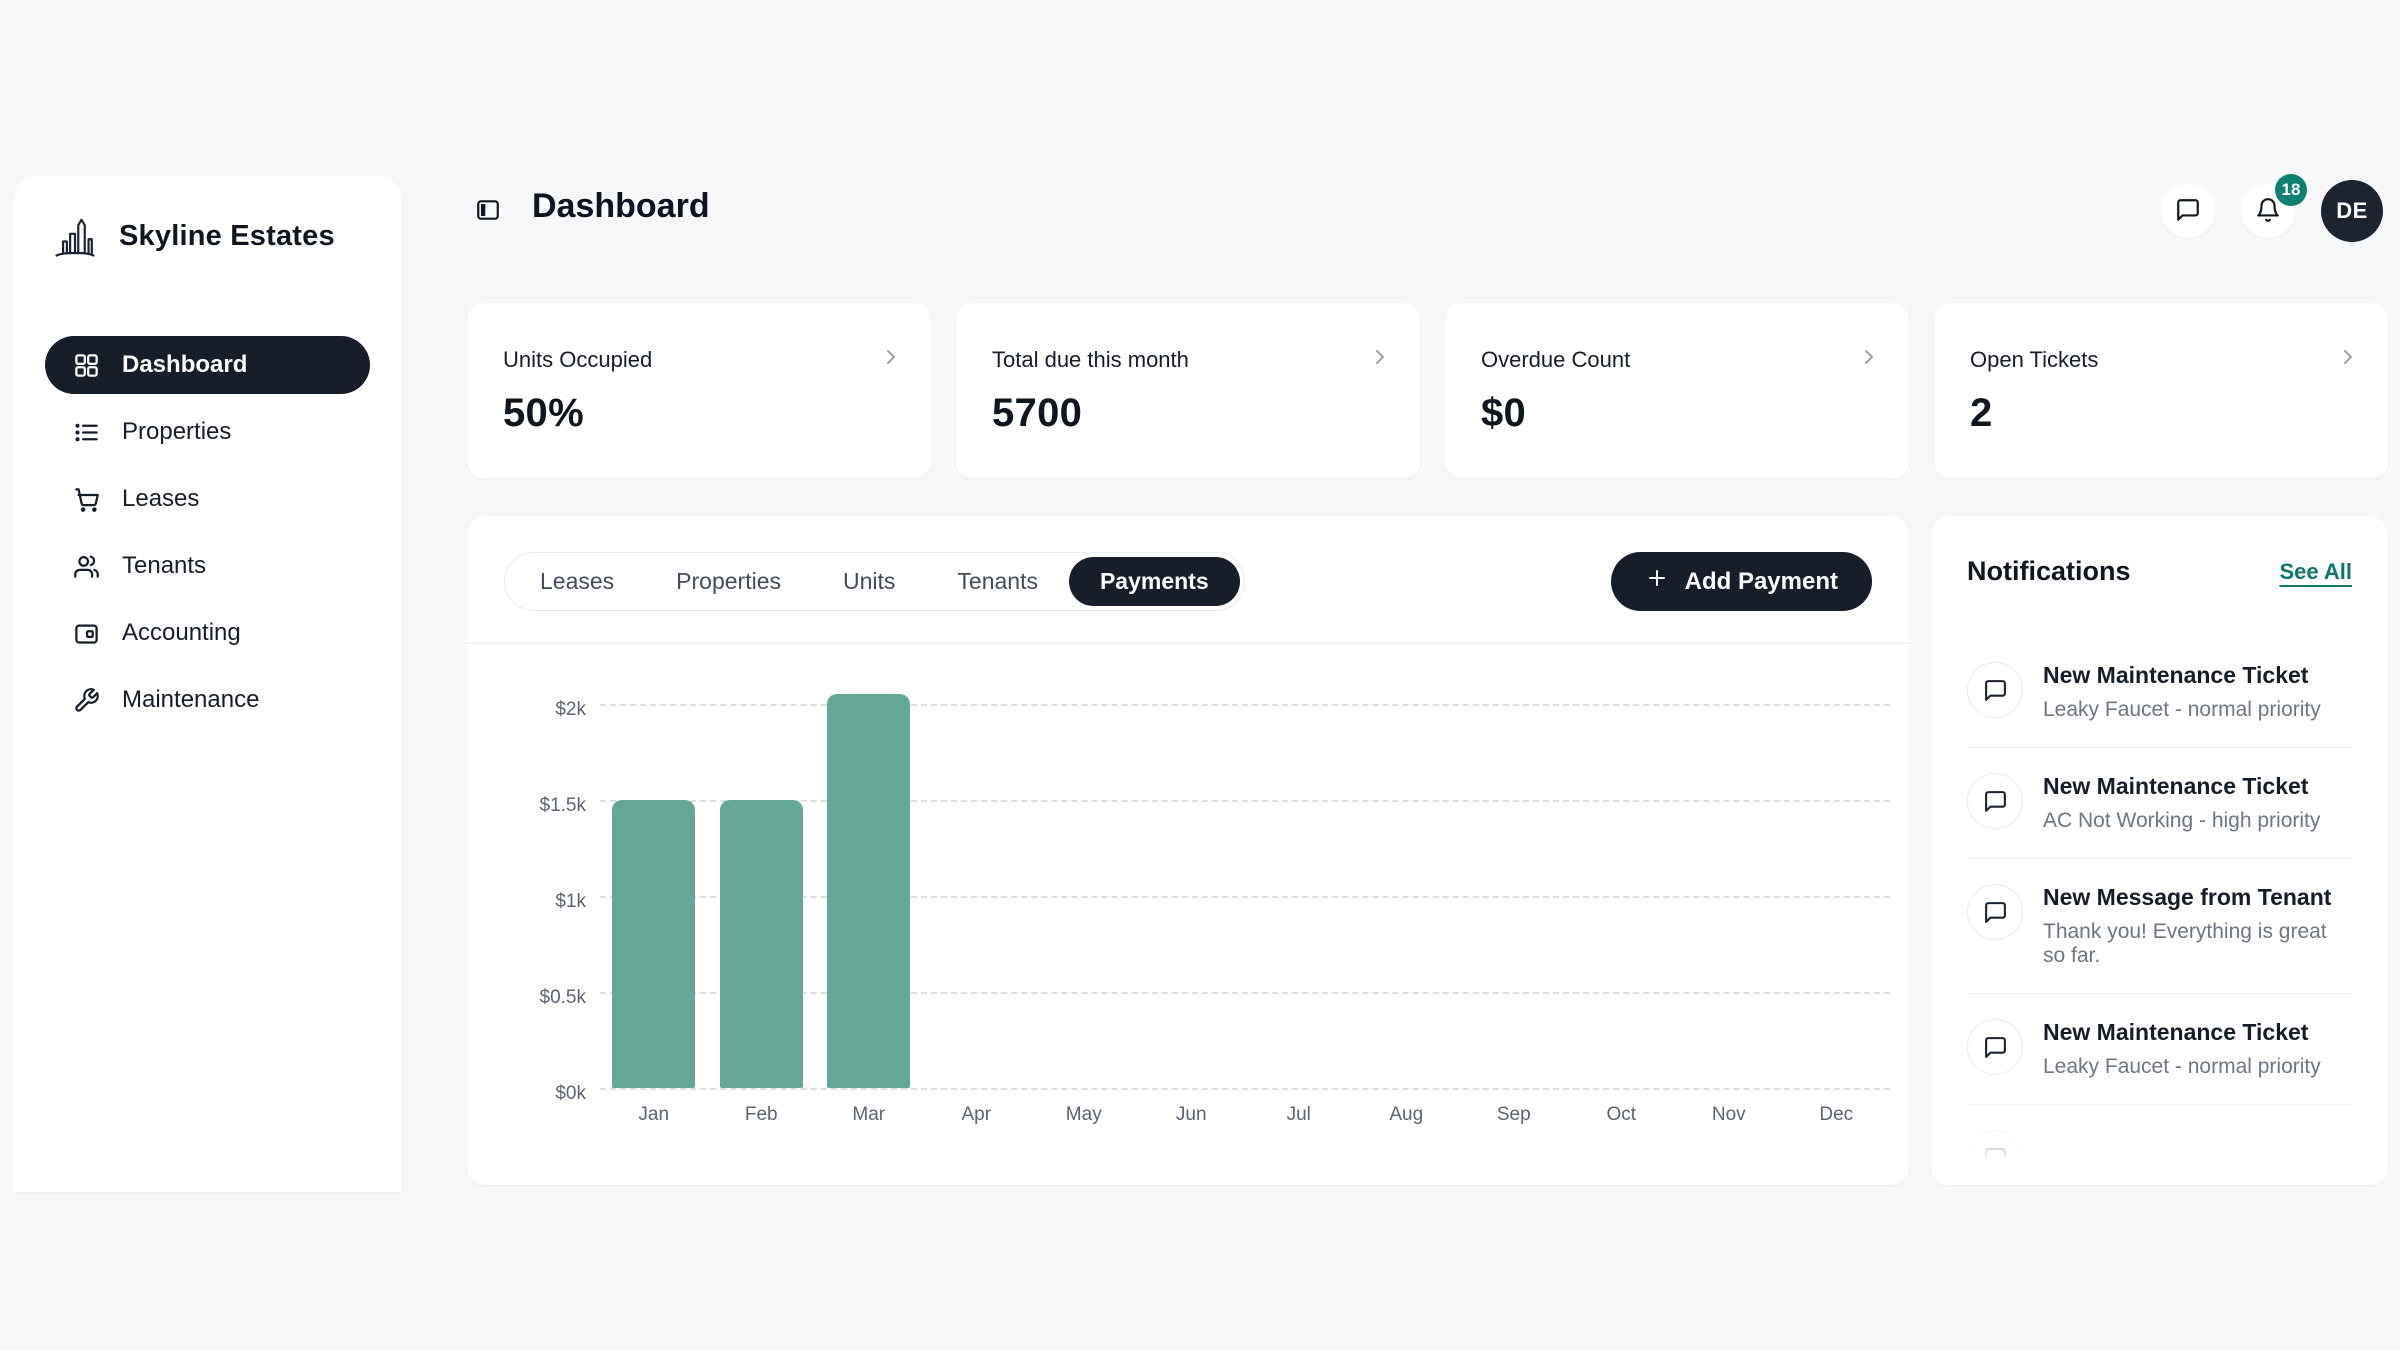 The height and width of the screenshot is (1350, 2400). What do you see at coordinates (177, 431) in the screenshot?
I see `sidebar-item-label: Properties` at bounding box center [177, 431].